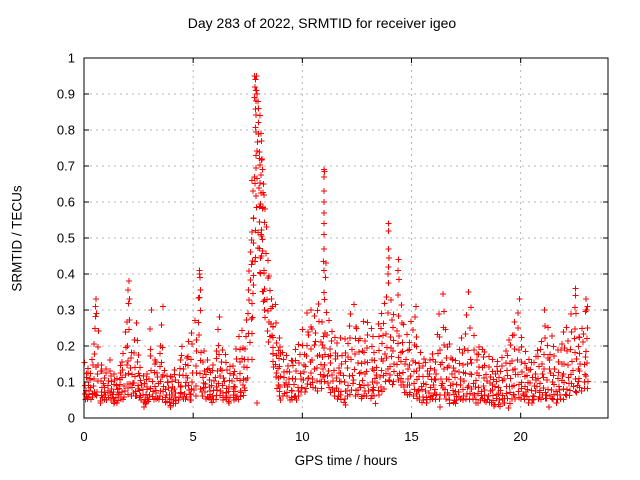  Describe the element at coordinates (66, 346) in the screenshot. I see `y-tick-label: 0.2` at that location.